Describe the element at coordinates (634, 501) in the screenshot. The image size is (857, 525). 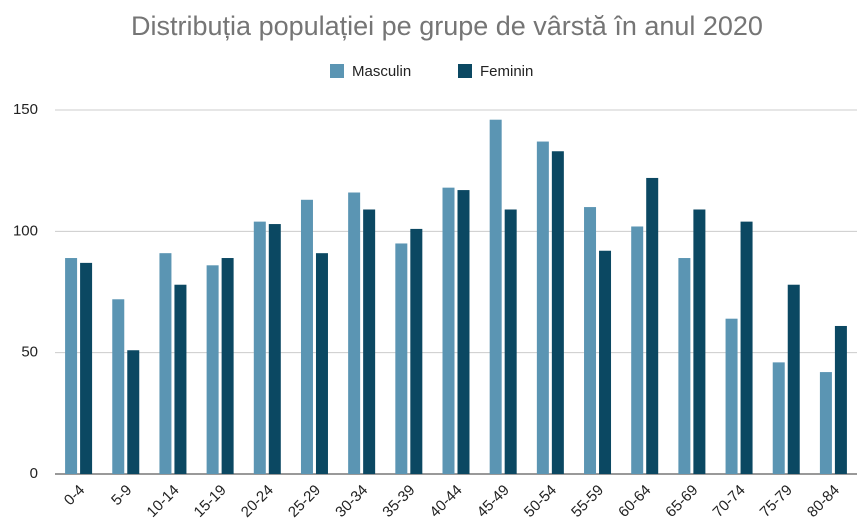
I see `x-tick-label: 60-64` at that location.